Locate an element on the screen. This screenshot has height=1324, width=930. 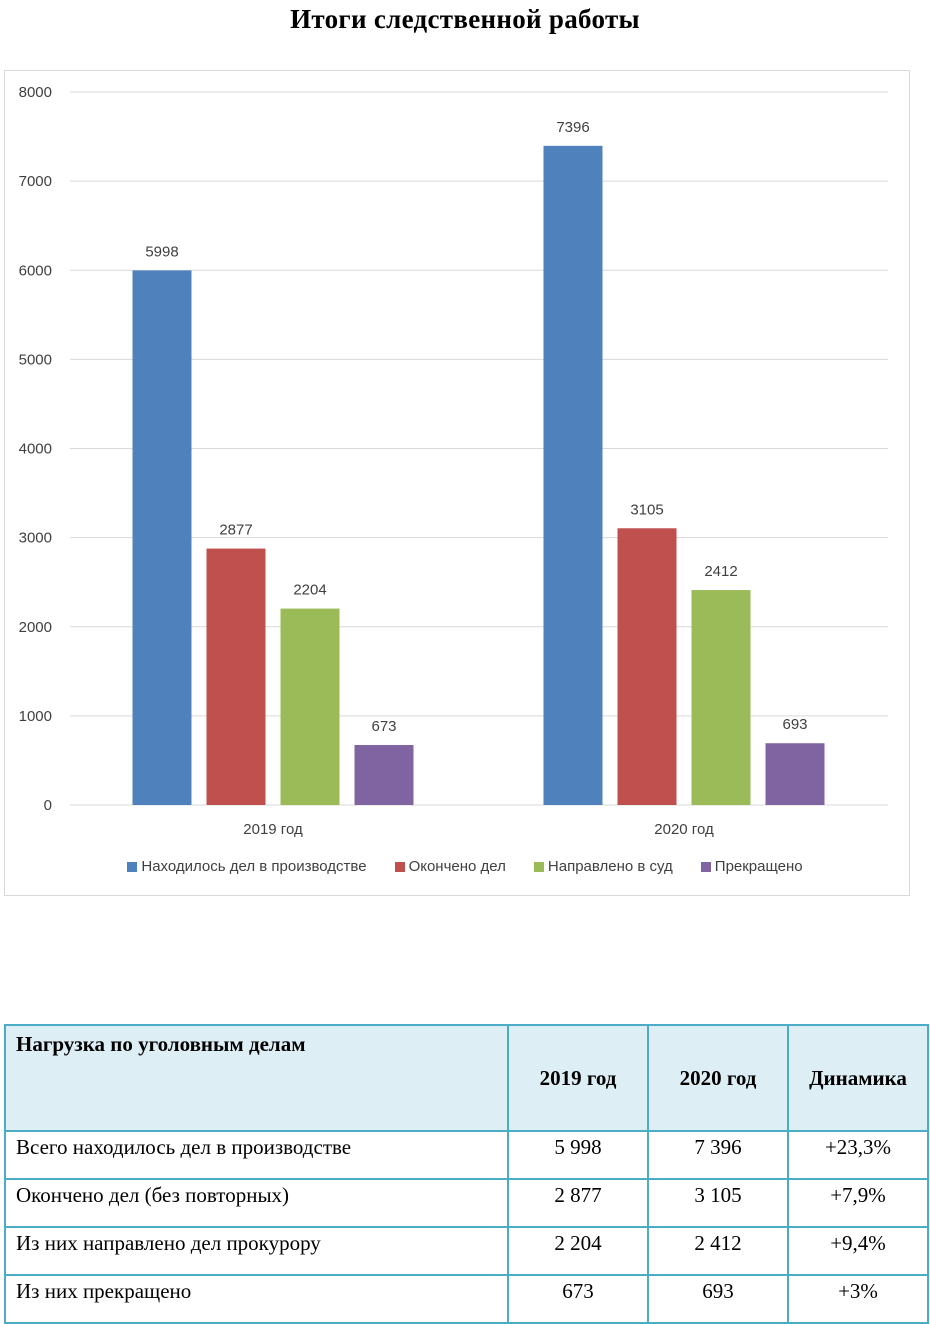
bar-value-label: 2204 is located at coordinates (309, 590).